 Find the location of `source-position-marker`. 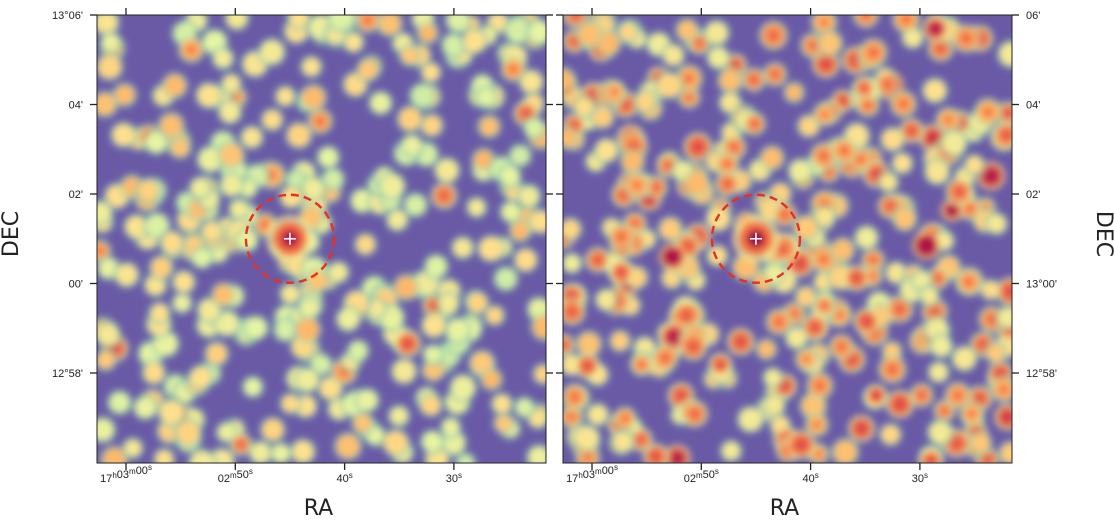

source-position-marker is located at coordinates (289, 238).